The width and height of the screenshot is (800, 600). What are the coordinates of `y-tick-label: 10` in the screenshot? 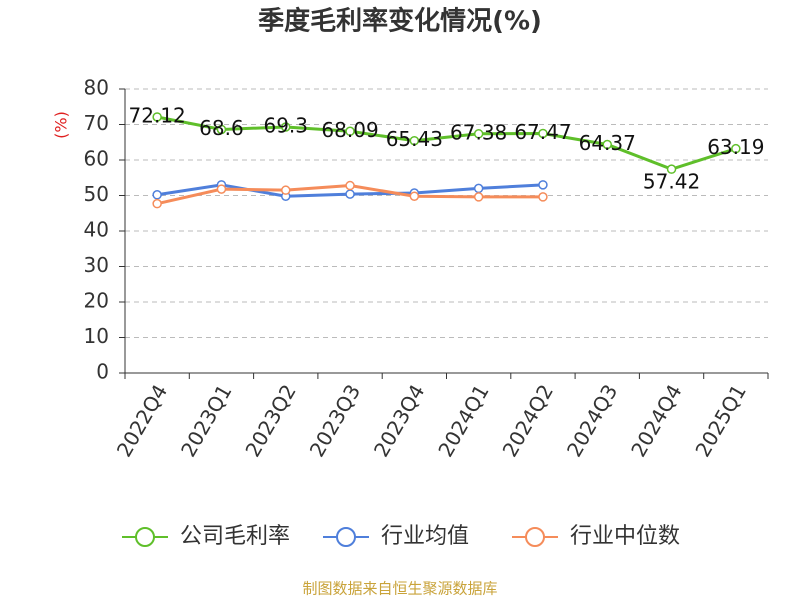 It's located at (96, 336).